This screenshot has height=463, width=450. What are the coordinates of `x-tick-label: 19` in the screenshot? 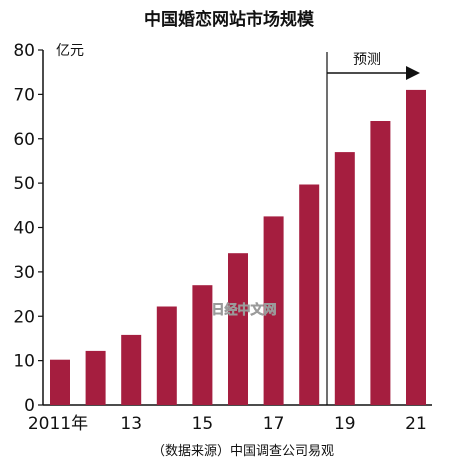 It's located at (345, 424).